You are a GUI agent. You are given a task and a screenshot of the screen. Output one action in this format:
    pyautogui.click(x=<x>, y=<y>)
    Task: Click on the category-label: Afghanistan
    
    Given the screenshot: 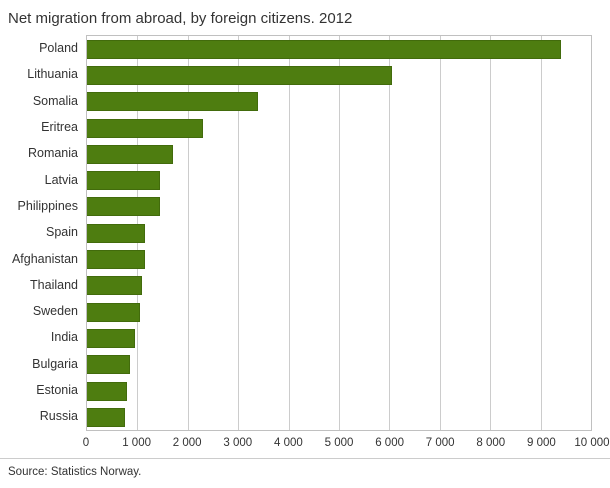 What is the action you would take?
    pyautogui.click(x=44, y=258)
    